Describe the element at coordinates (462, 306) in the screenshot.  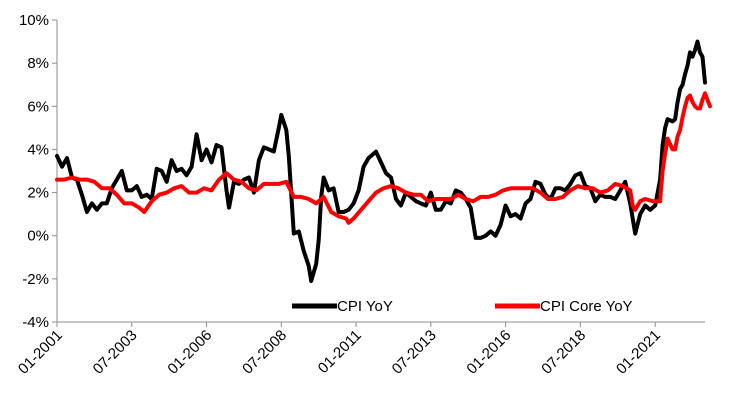
I see `legend: CPI YoY CPI Core YoY` at that location.